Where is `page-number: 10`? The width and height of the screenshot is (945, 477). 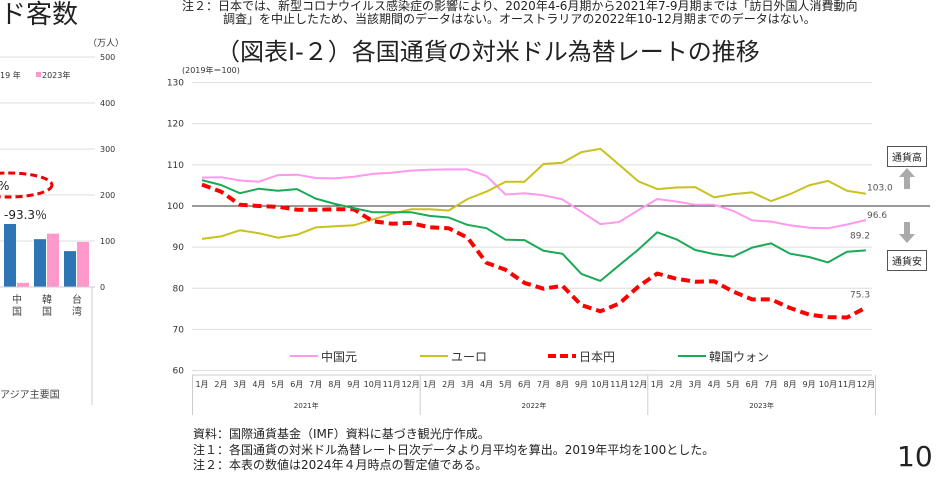 page-number: 10 is located at coordinates (915, 456).